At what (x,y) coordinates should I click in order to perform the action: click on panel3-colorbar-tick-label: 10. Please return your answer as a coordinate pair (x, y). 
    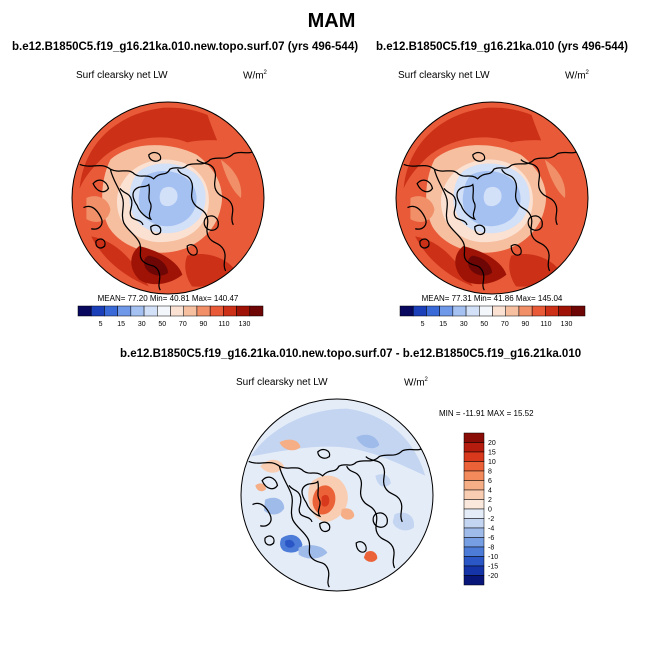
    Looking at the image, I should click on (492, 462).